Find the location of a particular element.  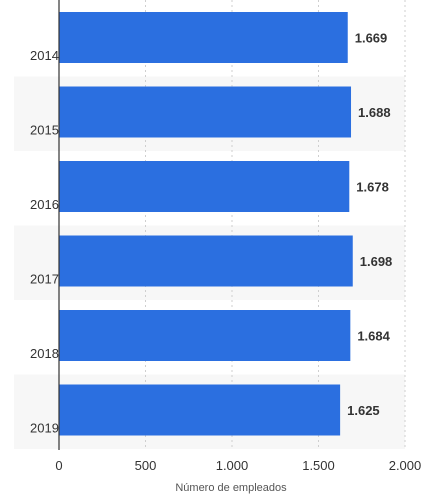

category-label: 2014 is located at coordinates (44, 55).